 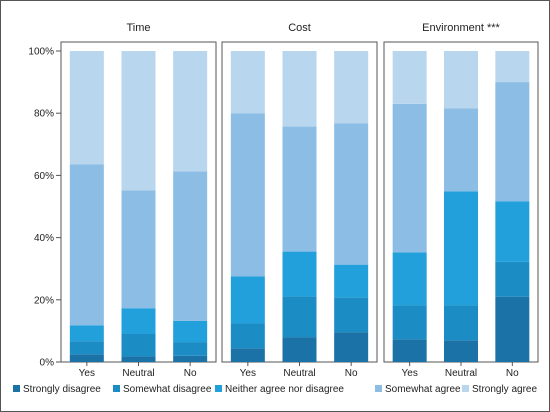 I want to click on legend-item: Neither agree nor disagree, so click(x=279, y=389).